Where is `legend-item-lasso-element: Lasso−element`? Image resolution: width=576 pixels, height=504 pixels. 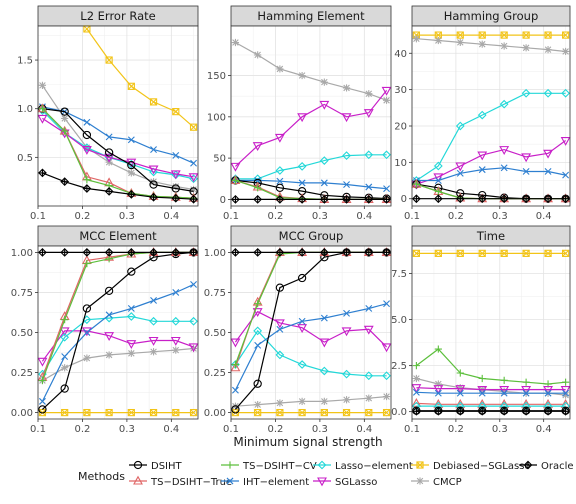
legend-item-lasso-element: Lasso−element is located at coordinates (363, 466).